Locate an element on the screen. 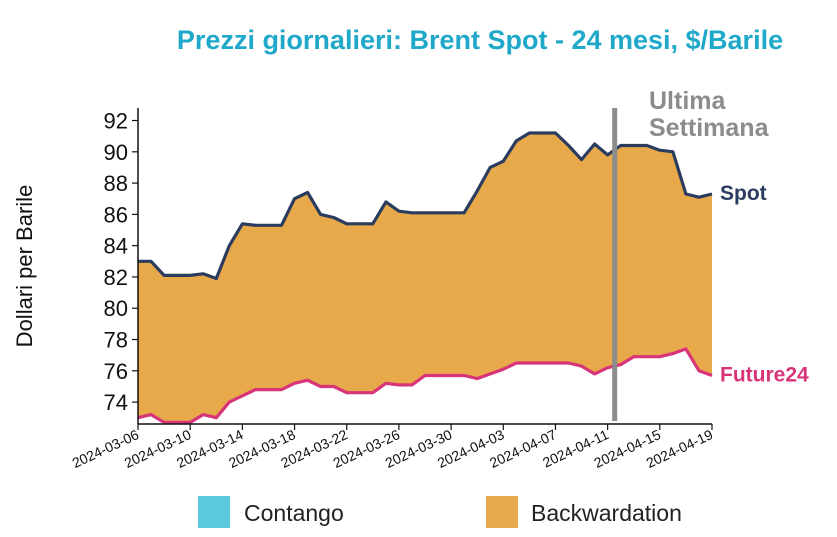 The width and height of the screenshot is (837, 537). y-tick-label: 78 is located at coordinates (116, 340).